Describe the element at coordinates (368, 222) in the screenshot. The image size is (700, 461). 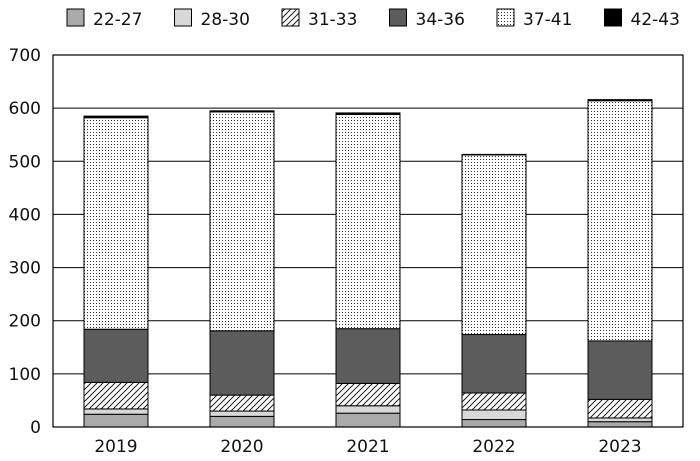
I see `bar-segment-37-41-2021` at that location.